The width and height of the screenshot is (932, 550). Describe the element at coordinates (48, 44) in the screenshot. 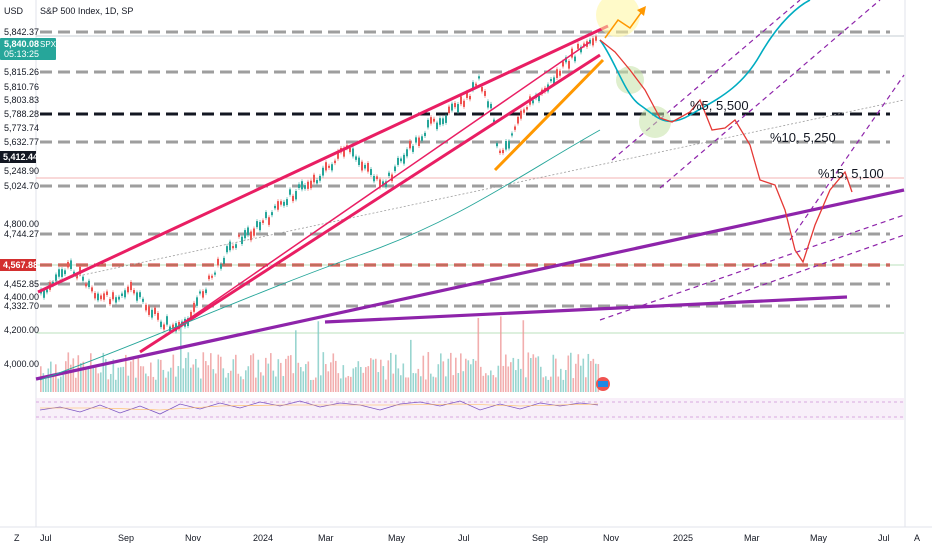

I see `symbol-tag: SPX` at that location.